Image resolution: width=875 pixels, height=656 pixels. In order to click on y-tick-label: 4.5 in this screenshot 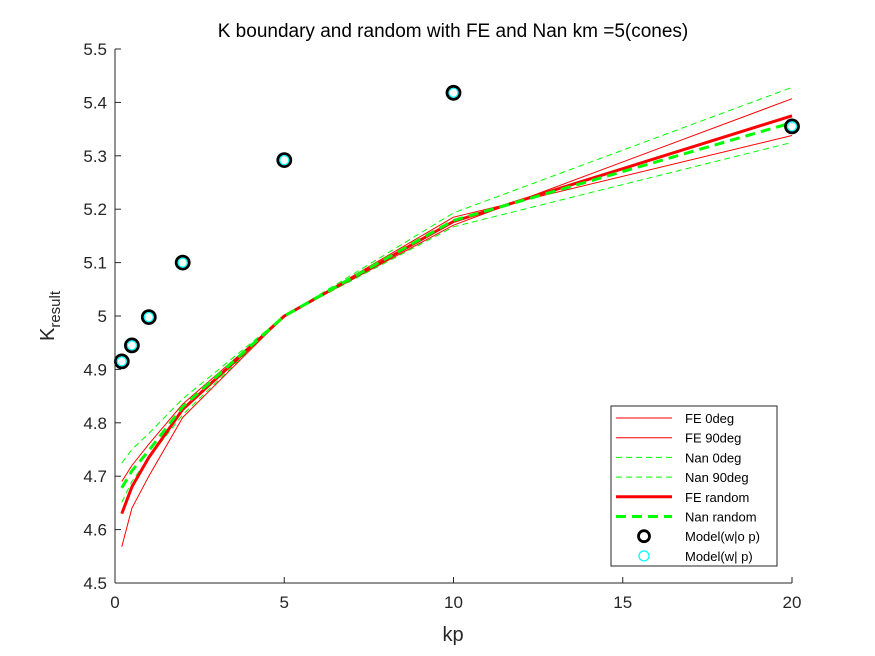, I will do `click(95, 583)`.